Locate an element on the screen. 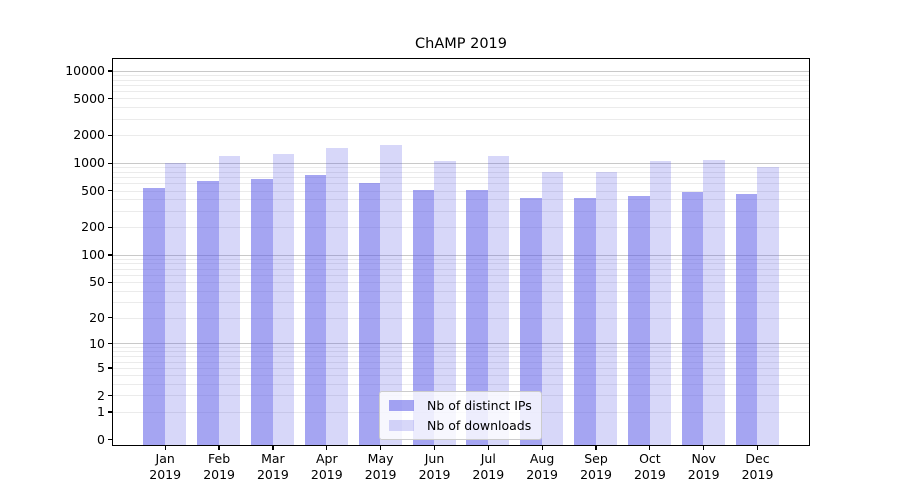  bar-distinct-ips-feb is located at coordinates (208, 313).